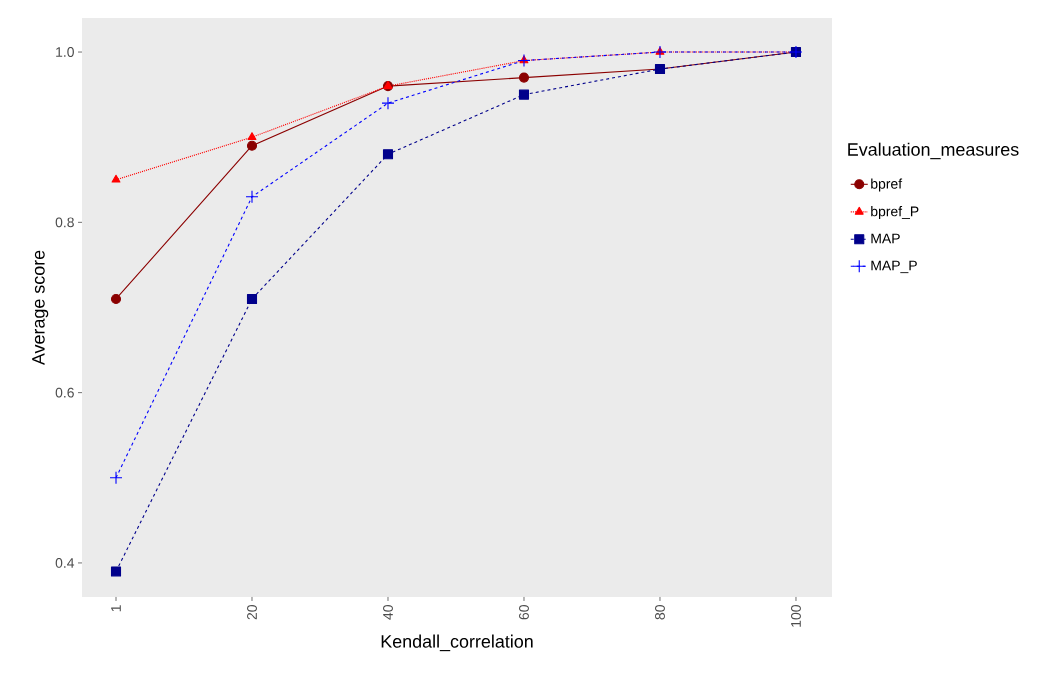 The image size is (1055, 698). What do you see at coordinates (524, 612) in the screenshot?
I see `x-tick-label: 60` at bounding box center [524, 612].